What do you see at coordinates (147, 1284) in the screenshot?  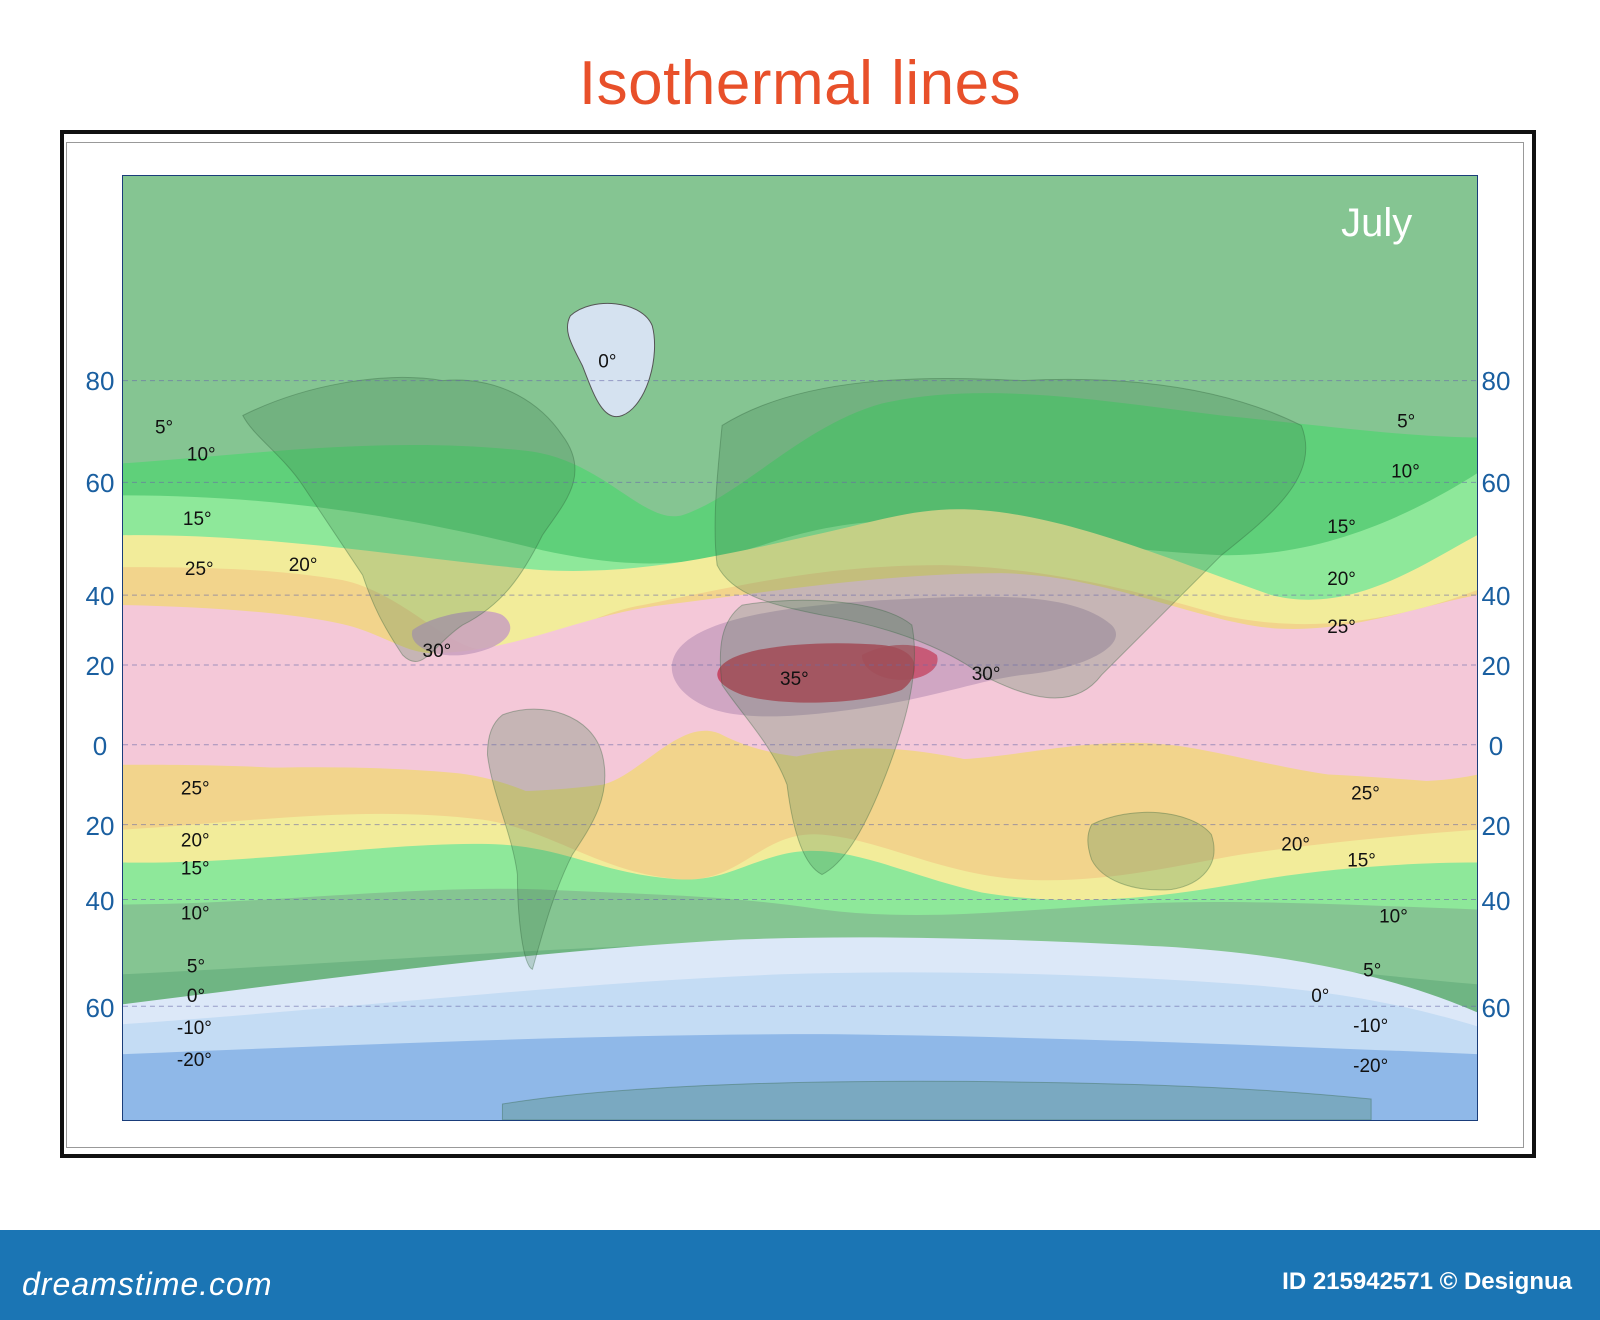 I see `footer-brand: dreamstime.com` at bounding box center [147, 1284].